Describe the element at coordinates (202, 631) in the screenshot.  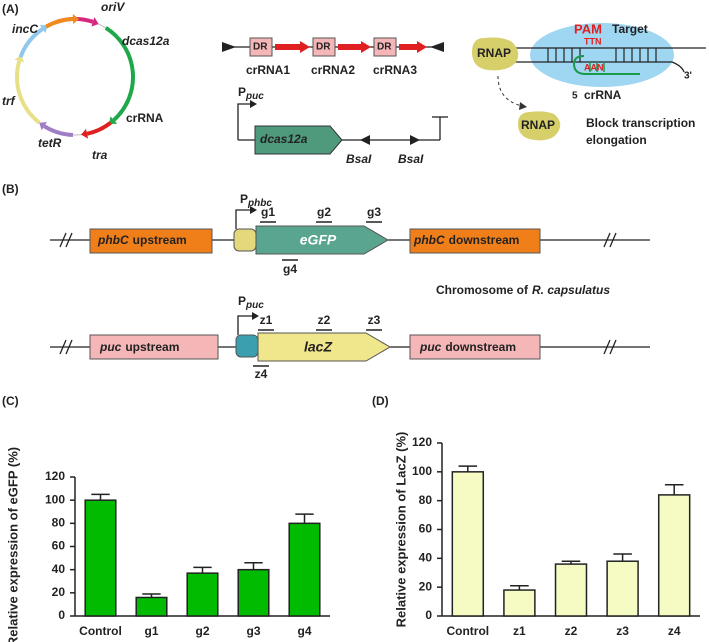
I see `x-tick-label: g2` at that location.